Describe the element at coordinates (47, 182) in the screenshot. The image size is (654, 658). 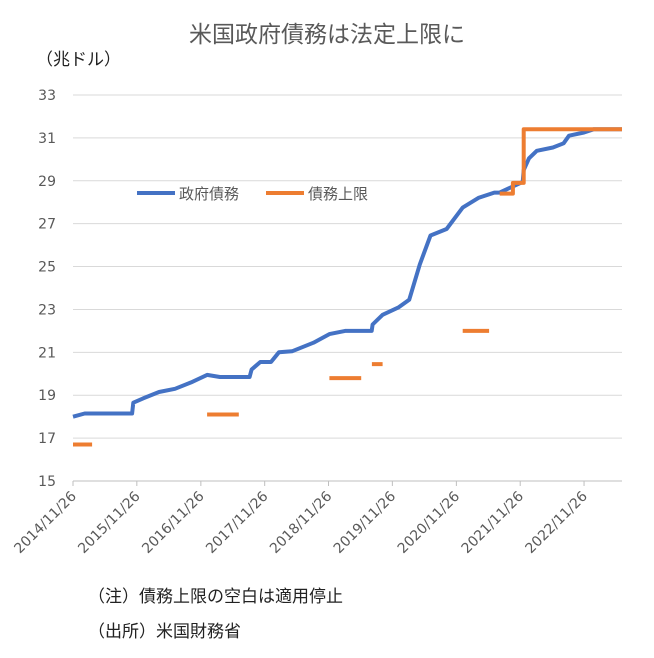
I see `y-tick-label: 29` at that location.